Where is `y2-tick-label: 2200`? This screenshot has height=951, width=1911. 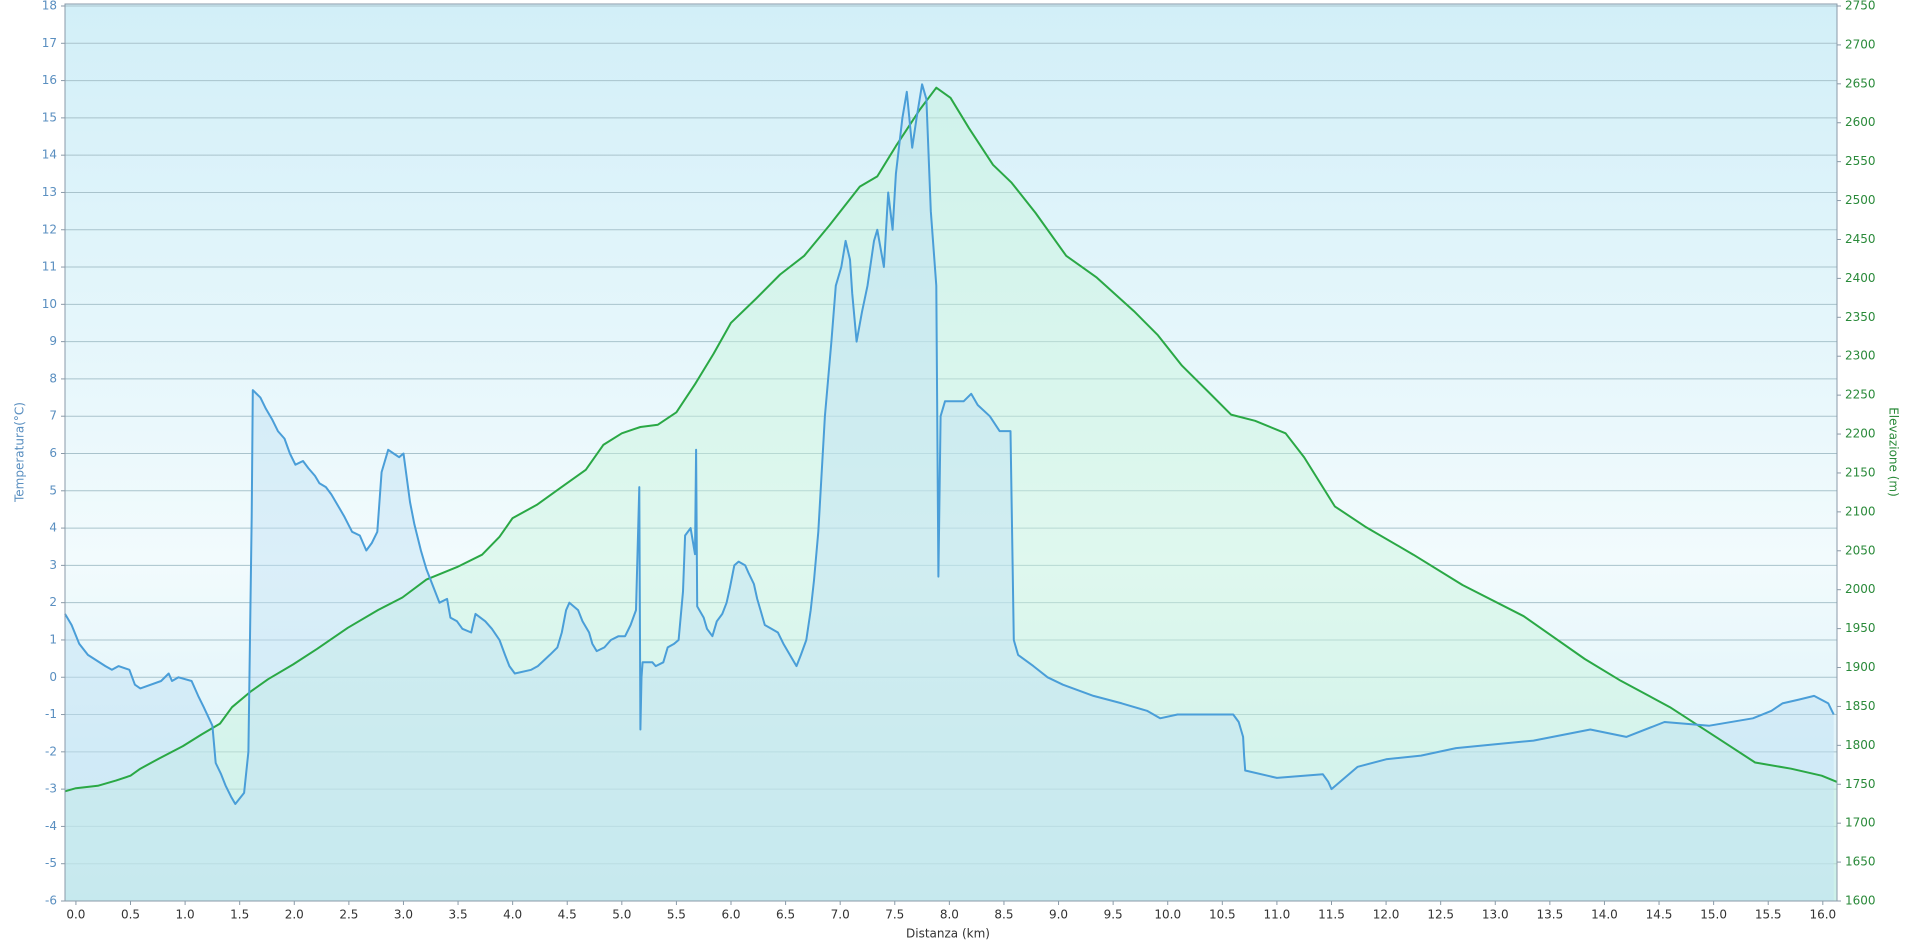
y2-tick-label: 2200 is located at coordinates (1860, 434).